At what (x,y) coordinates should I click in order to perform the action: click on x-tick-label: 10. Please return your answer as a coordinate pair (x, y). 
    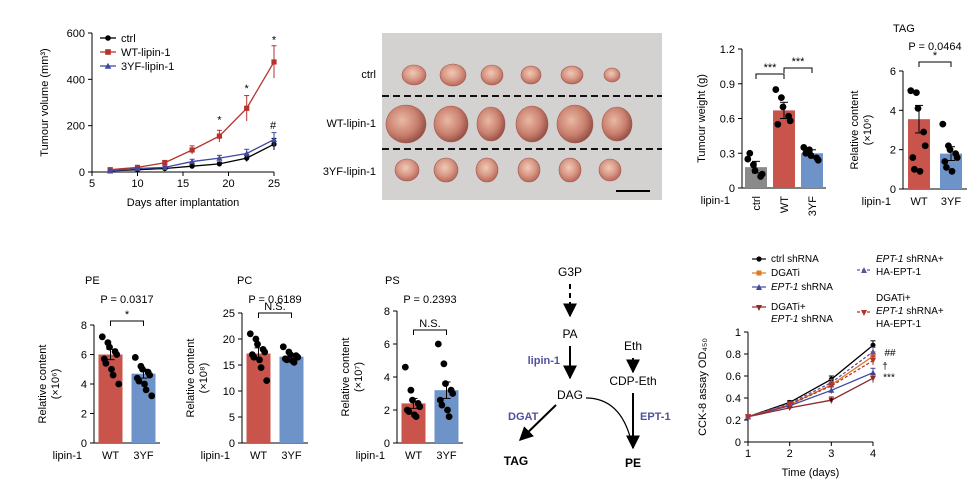
    Looking at the image, I should click on (137, 184).